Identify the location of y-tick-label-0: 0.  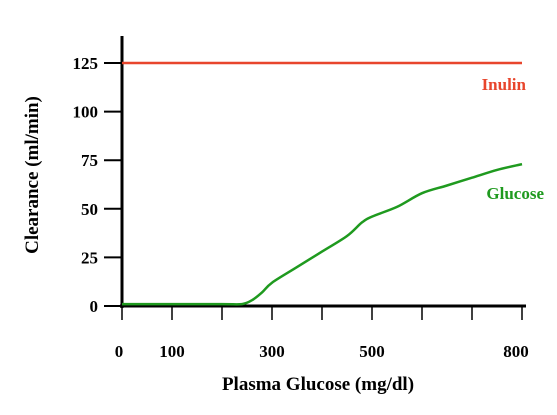
(94, 306).